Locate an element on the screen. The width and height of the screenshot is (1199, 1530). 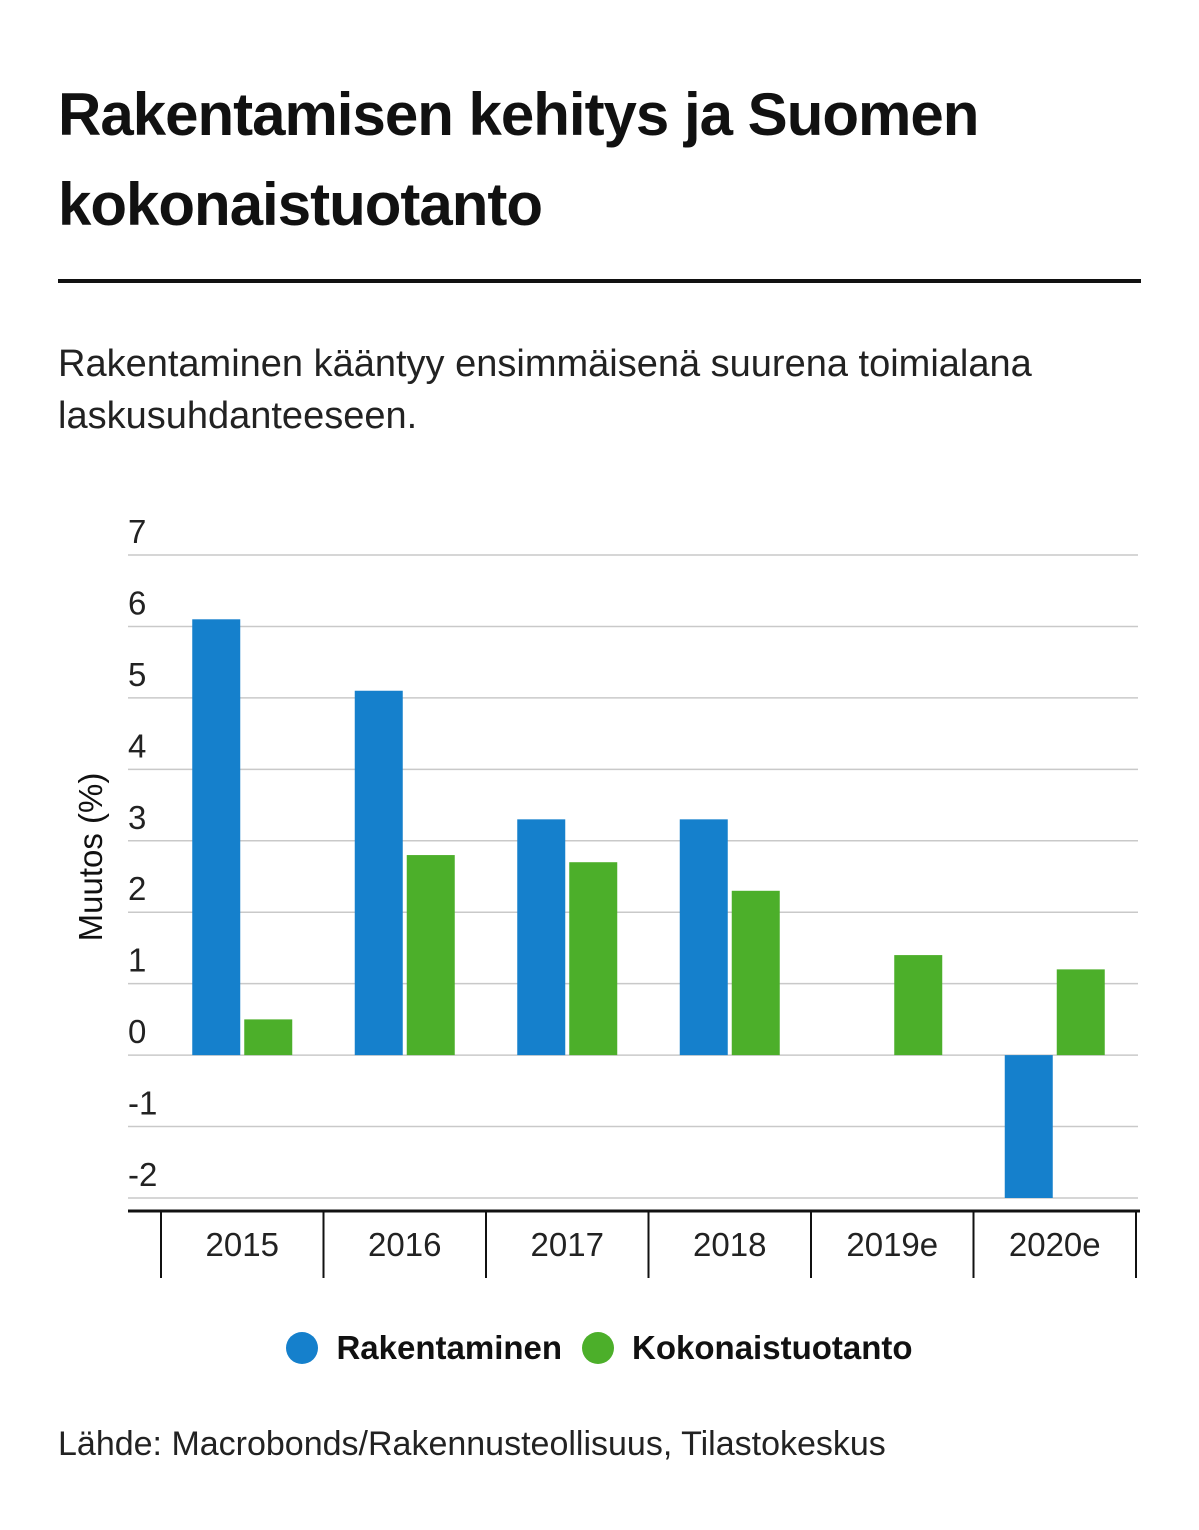
title-divider is located at coordinates (599, 281).